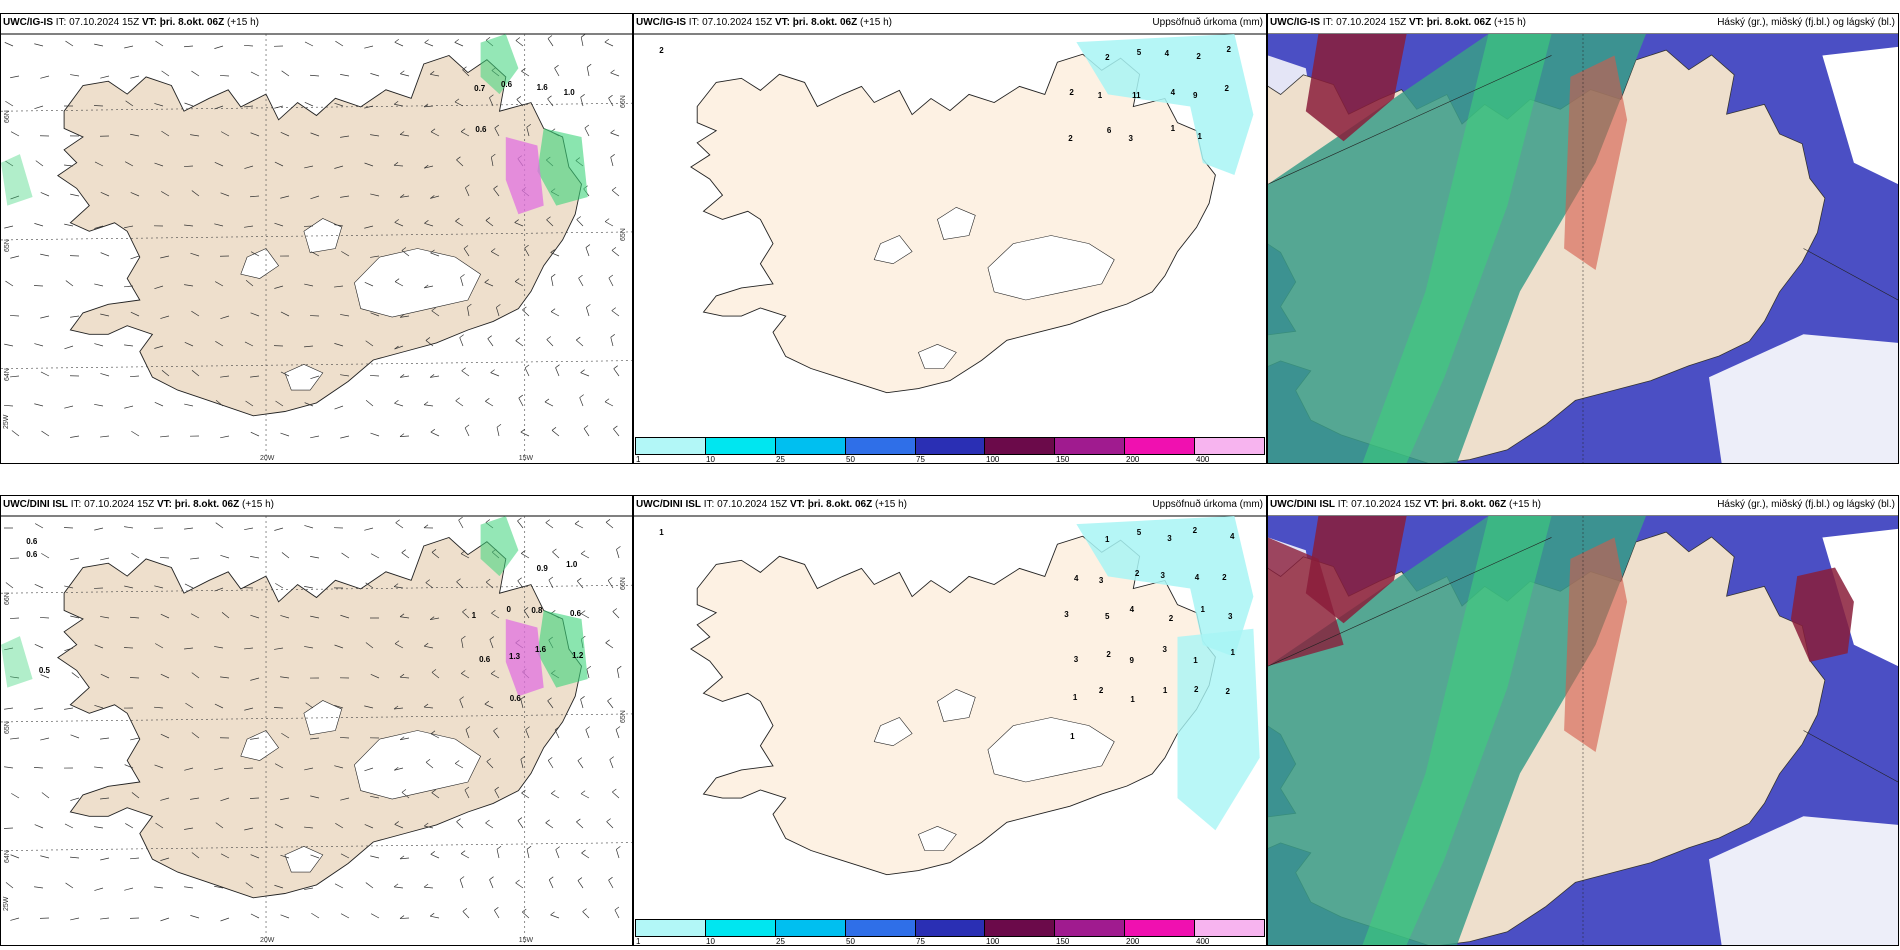 The width and height of the screenshot is (1900, 950). What do you see at coordinates (710, 459) in the screenshot?
I see `colorbar-tick-label: 10` at bounding box center [710, 459].